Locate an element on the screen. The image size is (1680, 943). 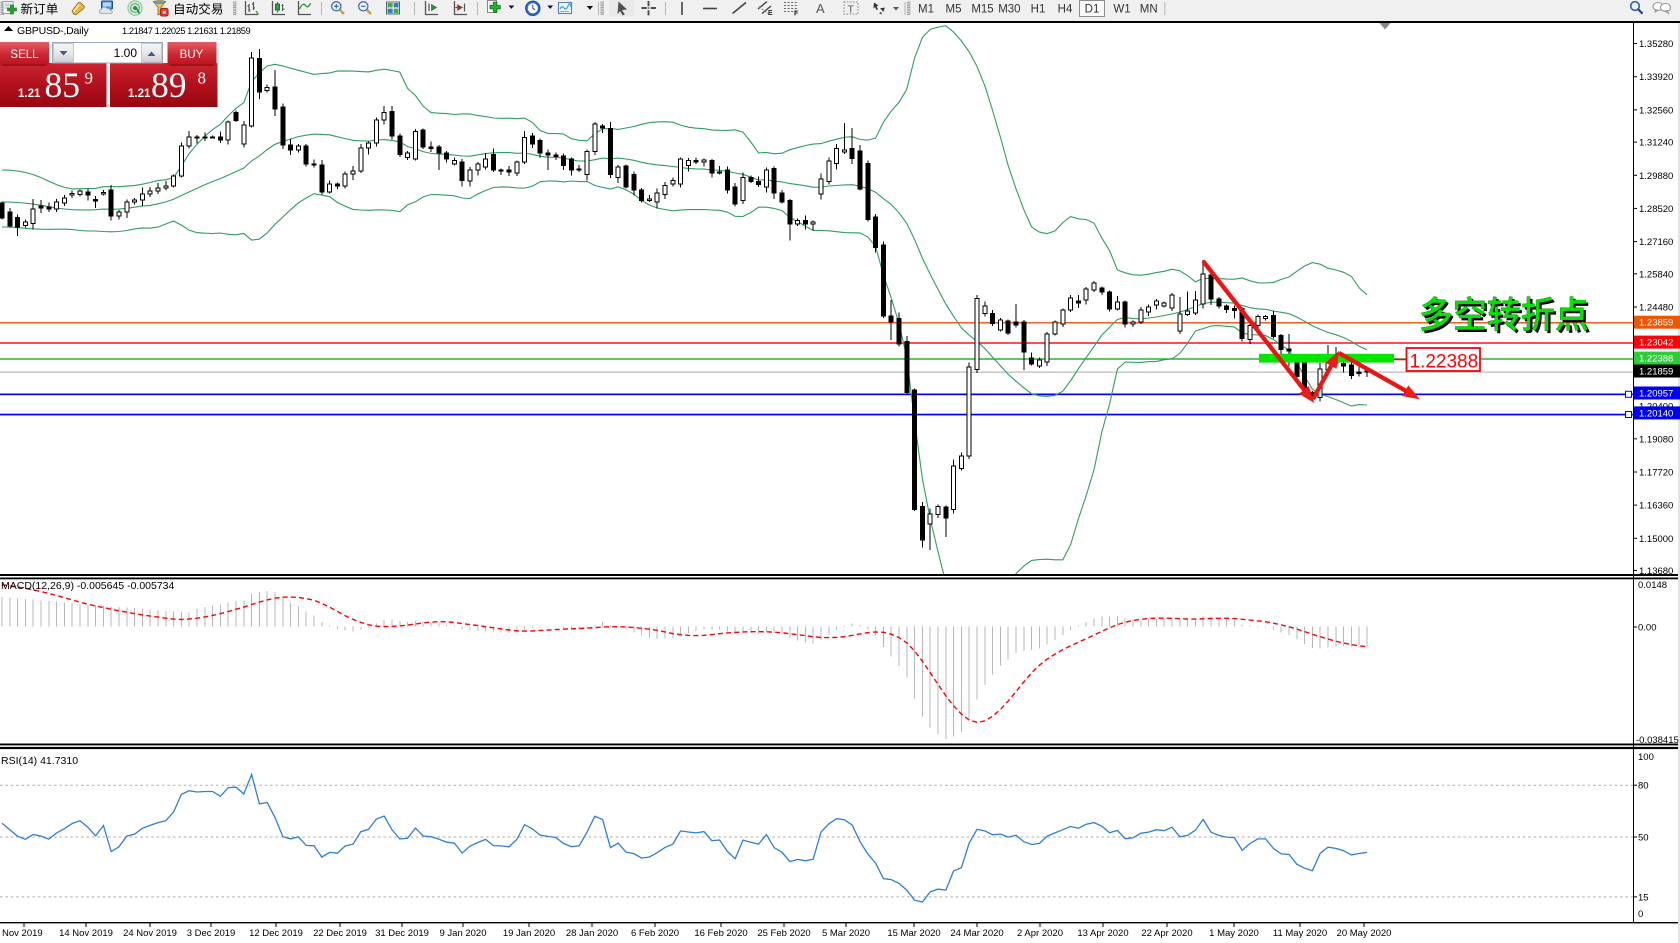
svg-text: 1 May 2020 is located at coordinates (1234, 933).